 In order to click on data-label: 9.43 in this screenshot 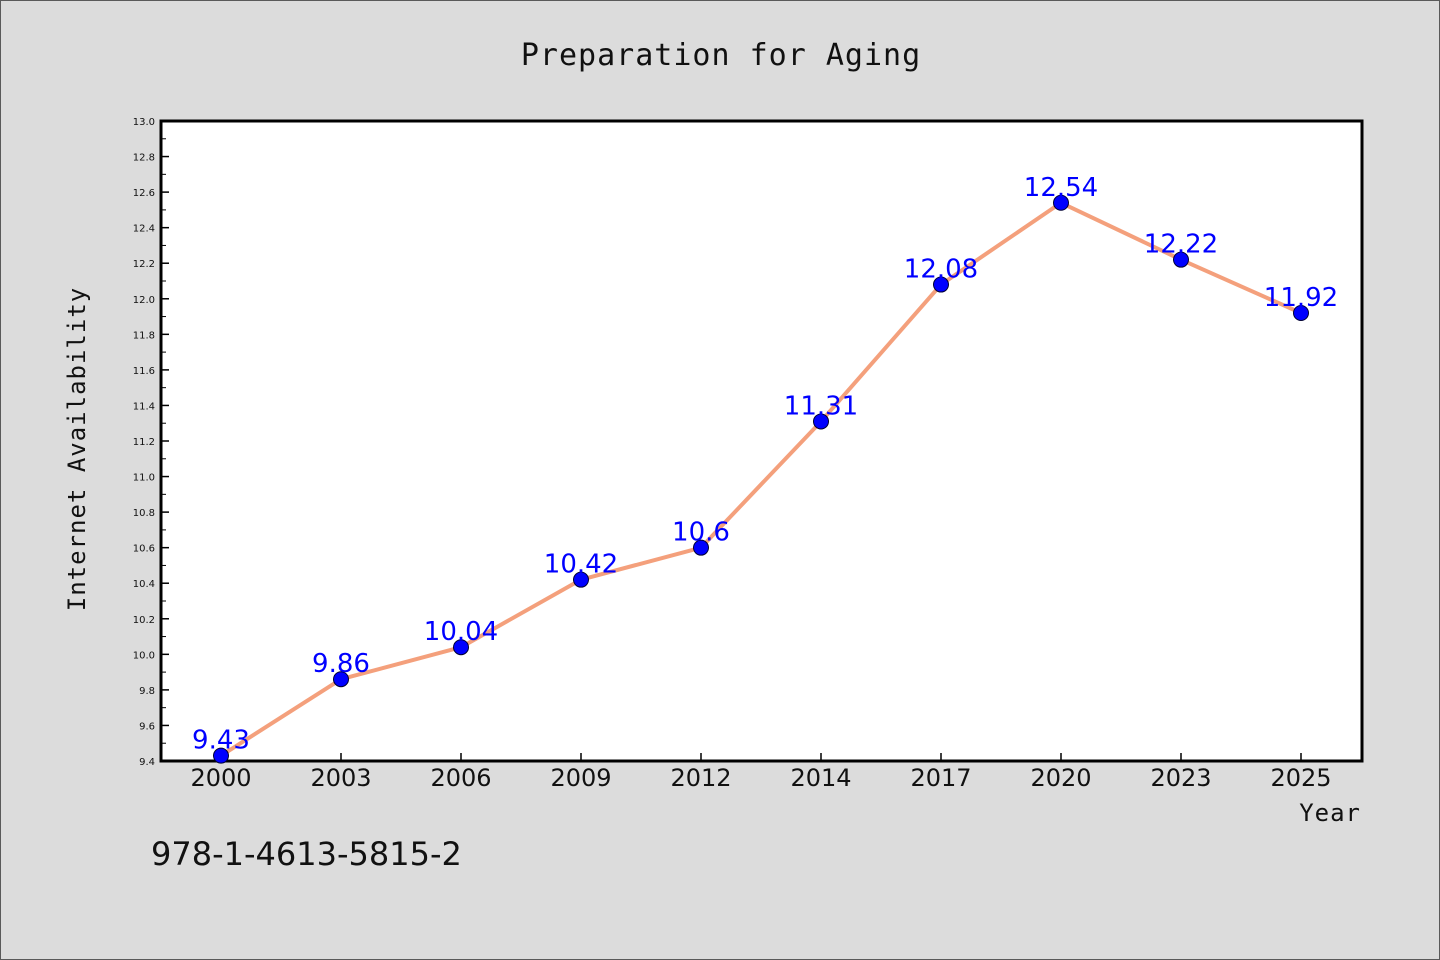, I will do `click(221, 741)`.